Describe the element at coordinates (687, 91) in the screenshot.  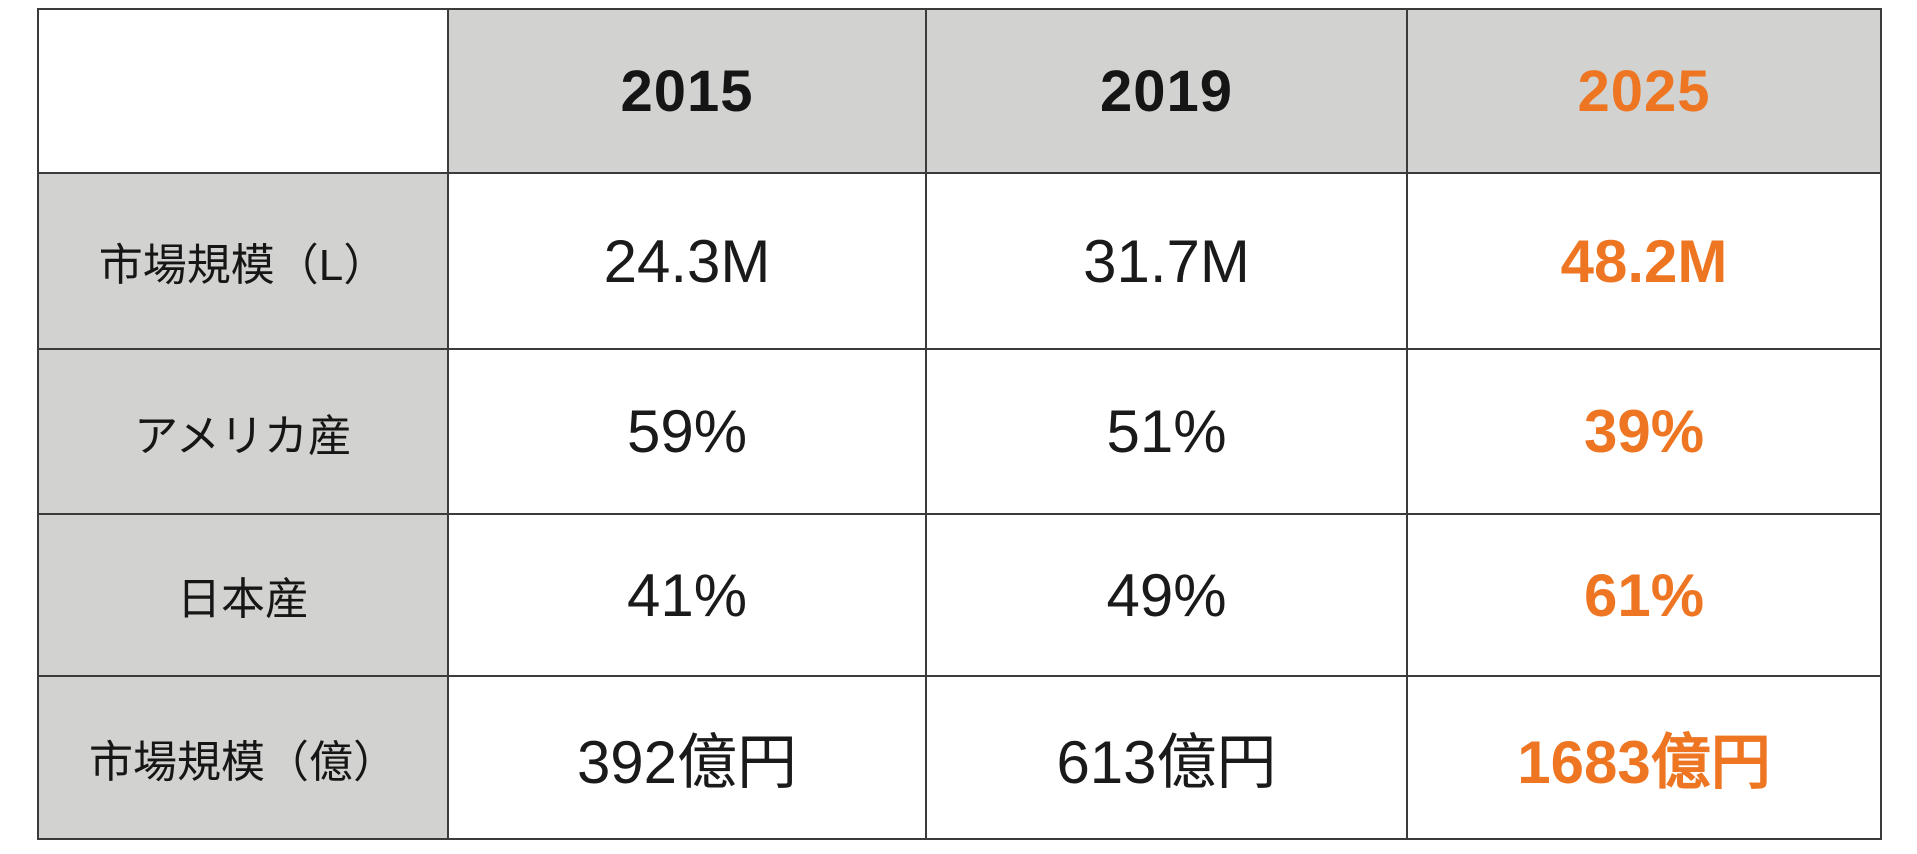
I see `col-header-2015: 2015` at that location.